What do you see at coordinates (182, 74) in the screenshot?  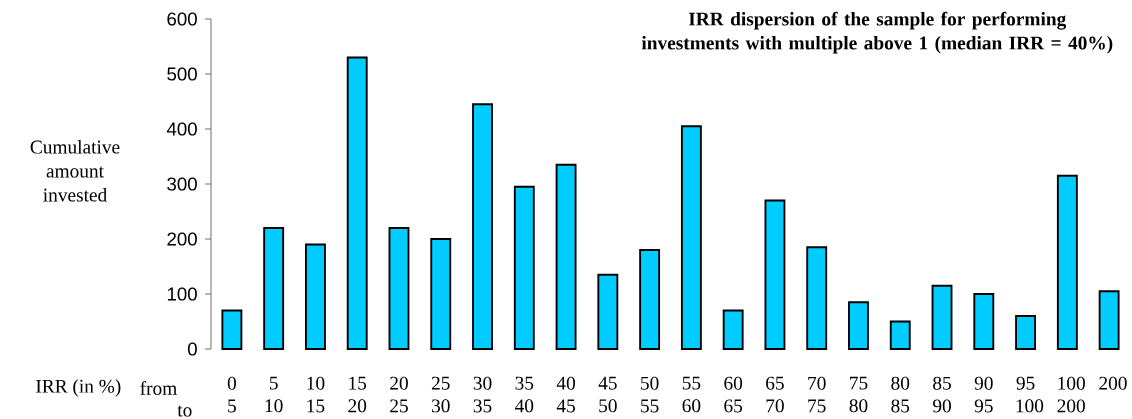 I see `y-tick-label: 500` at bounding box center [182, 74].